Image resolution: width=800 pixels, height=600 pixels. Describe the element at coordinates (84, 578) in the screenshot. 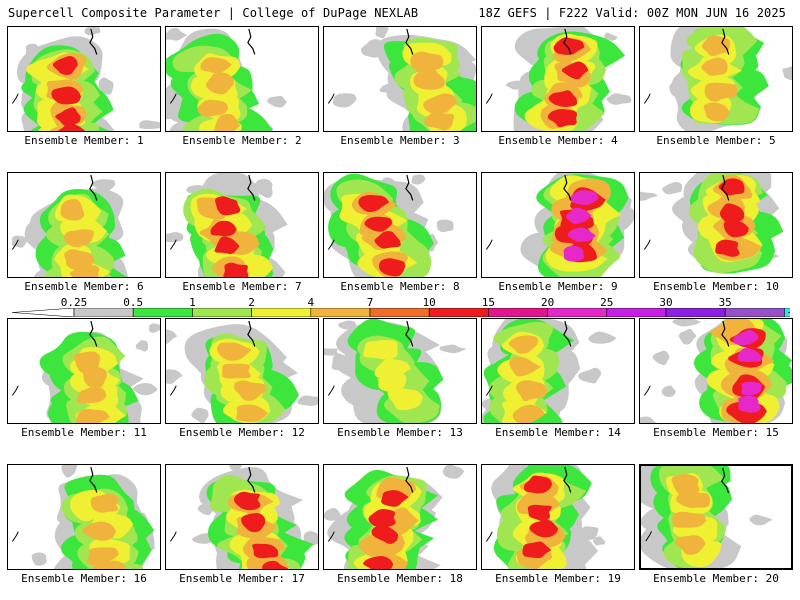

I see `ensemble-member-label: Ensemble Member: 16` at that location.